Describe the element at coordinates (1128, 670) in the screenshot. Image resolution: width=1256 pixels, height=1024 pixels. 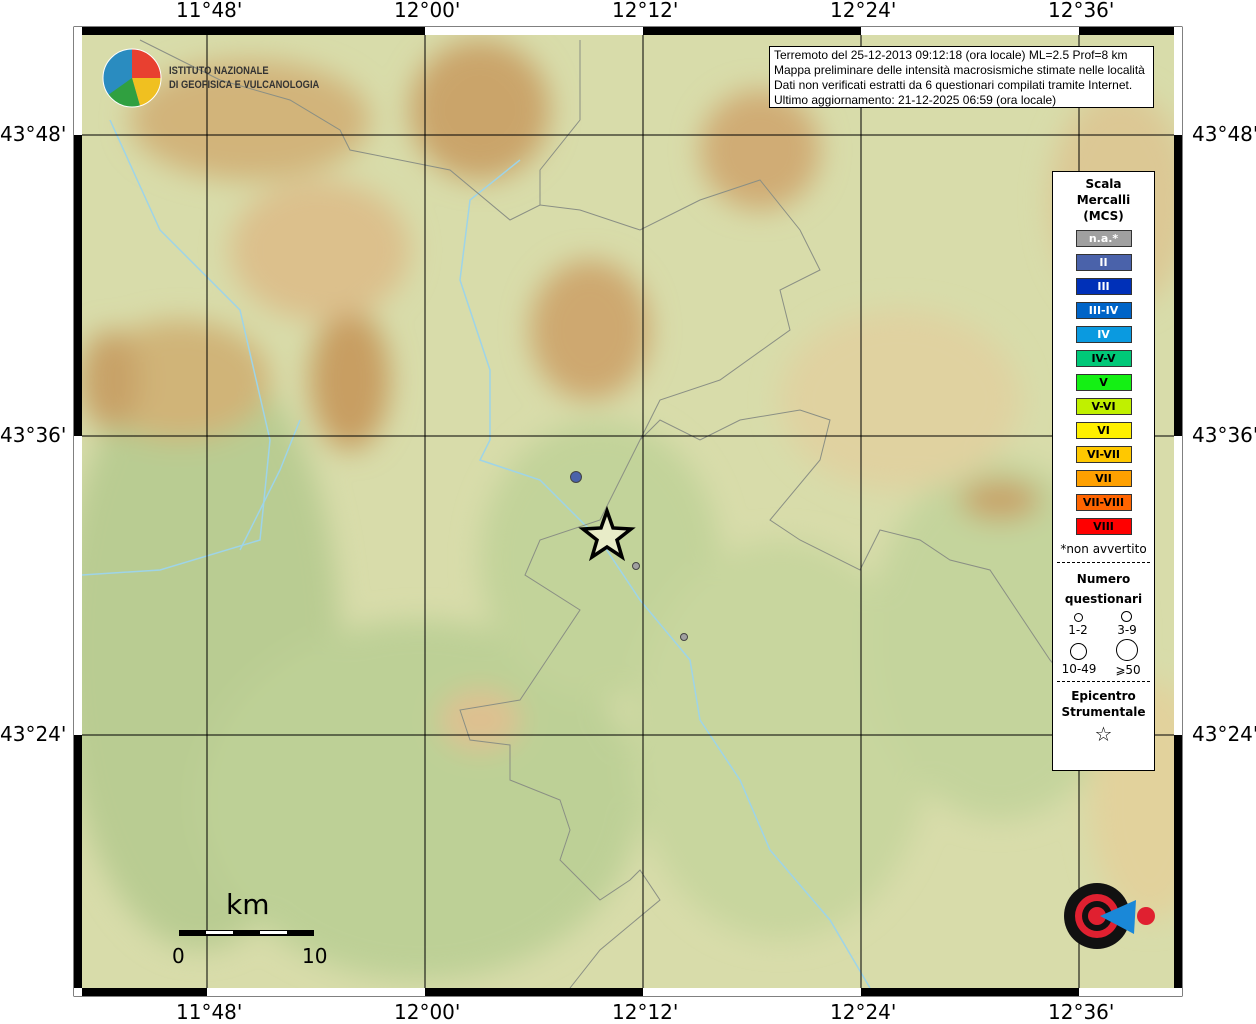
I see `size-label: ⩾50` at that location.